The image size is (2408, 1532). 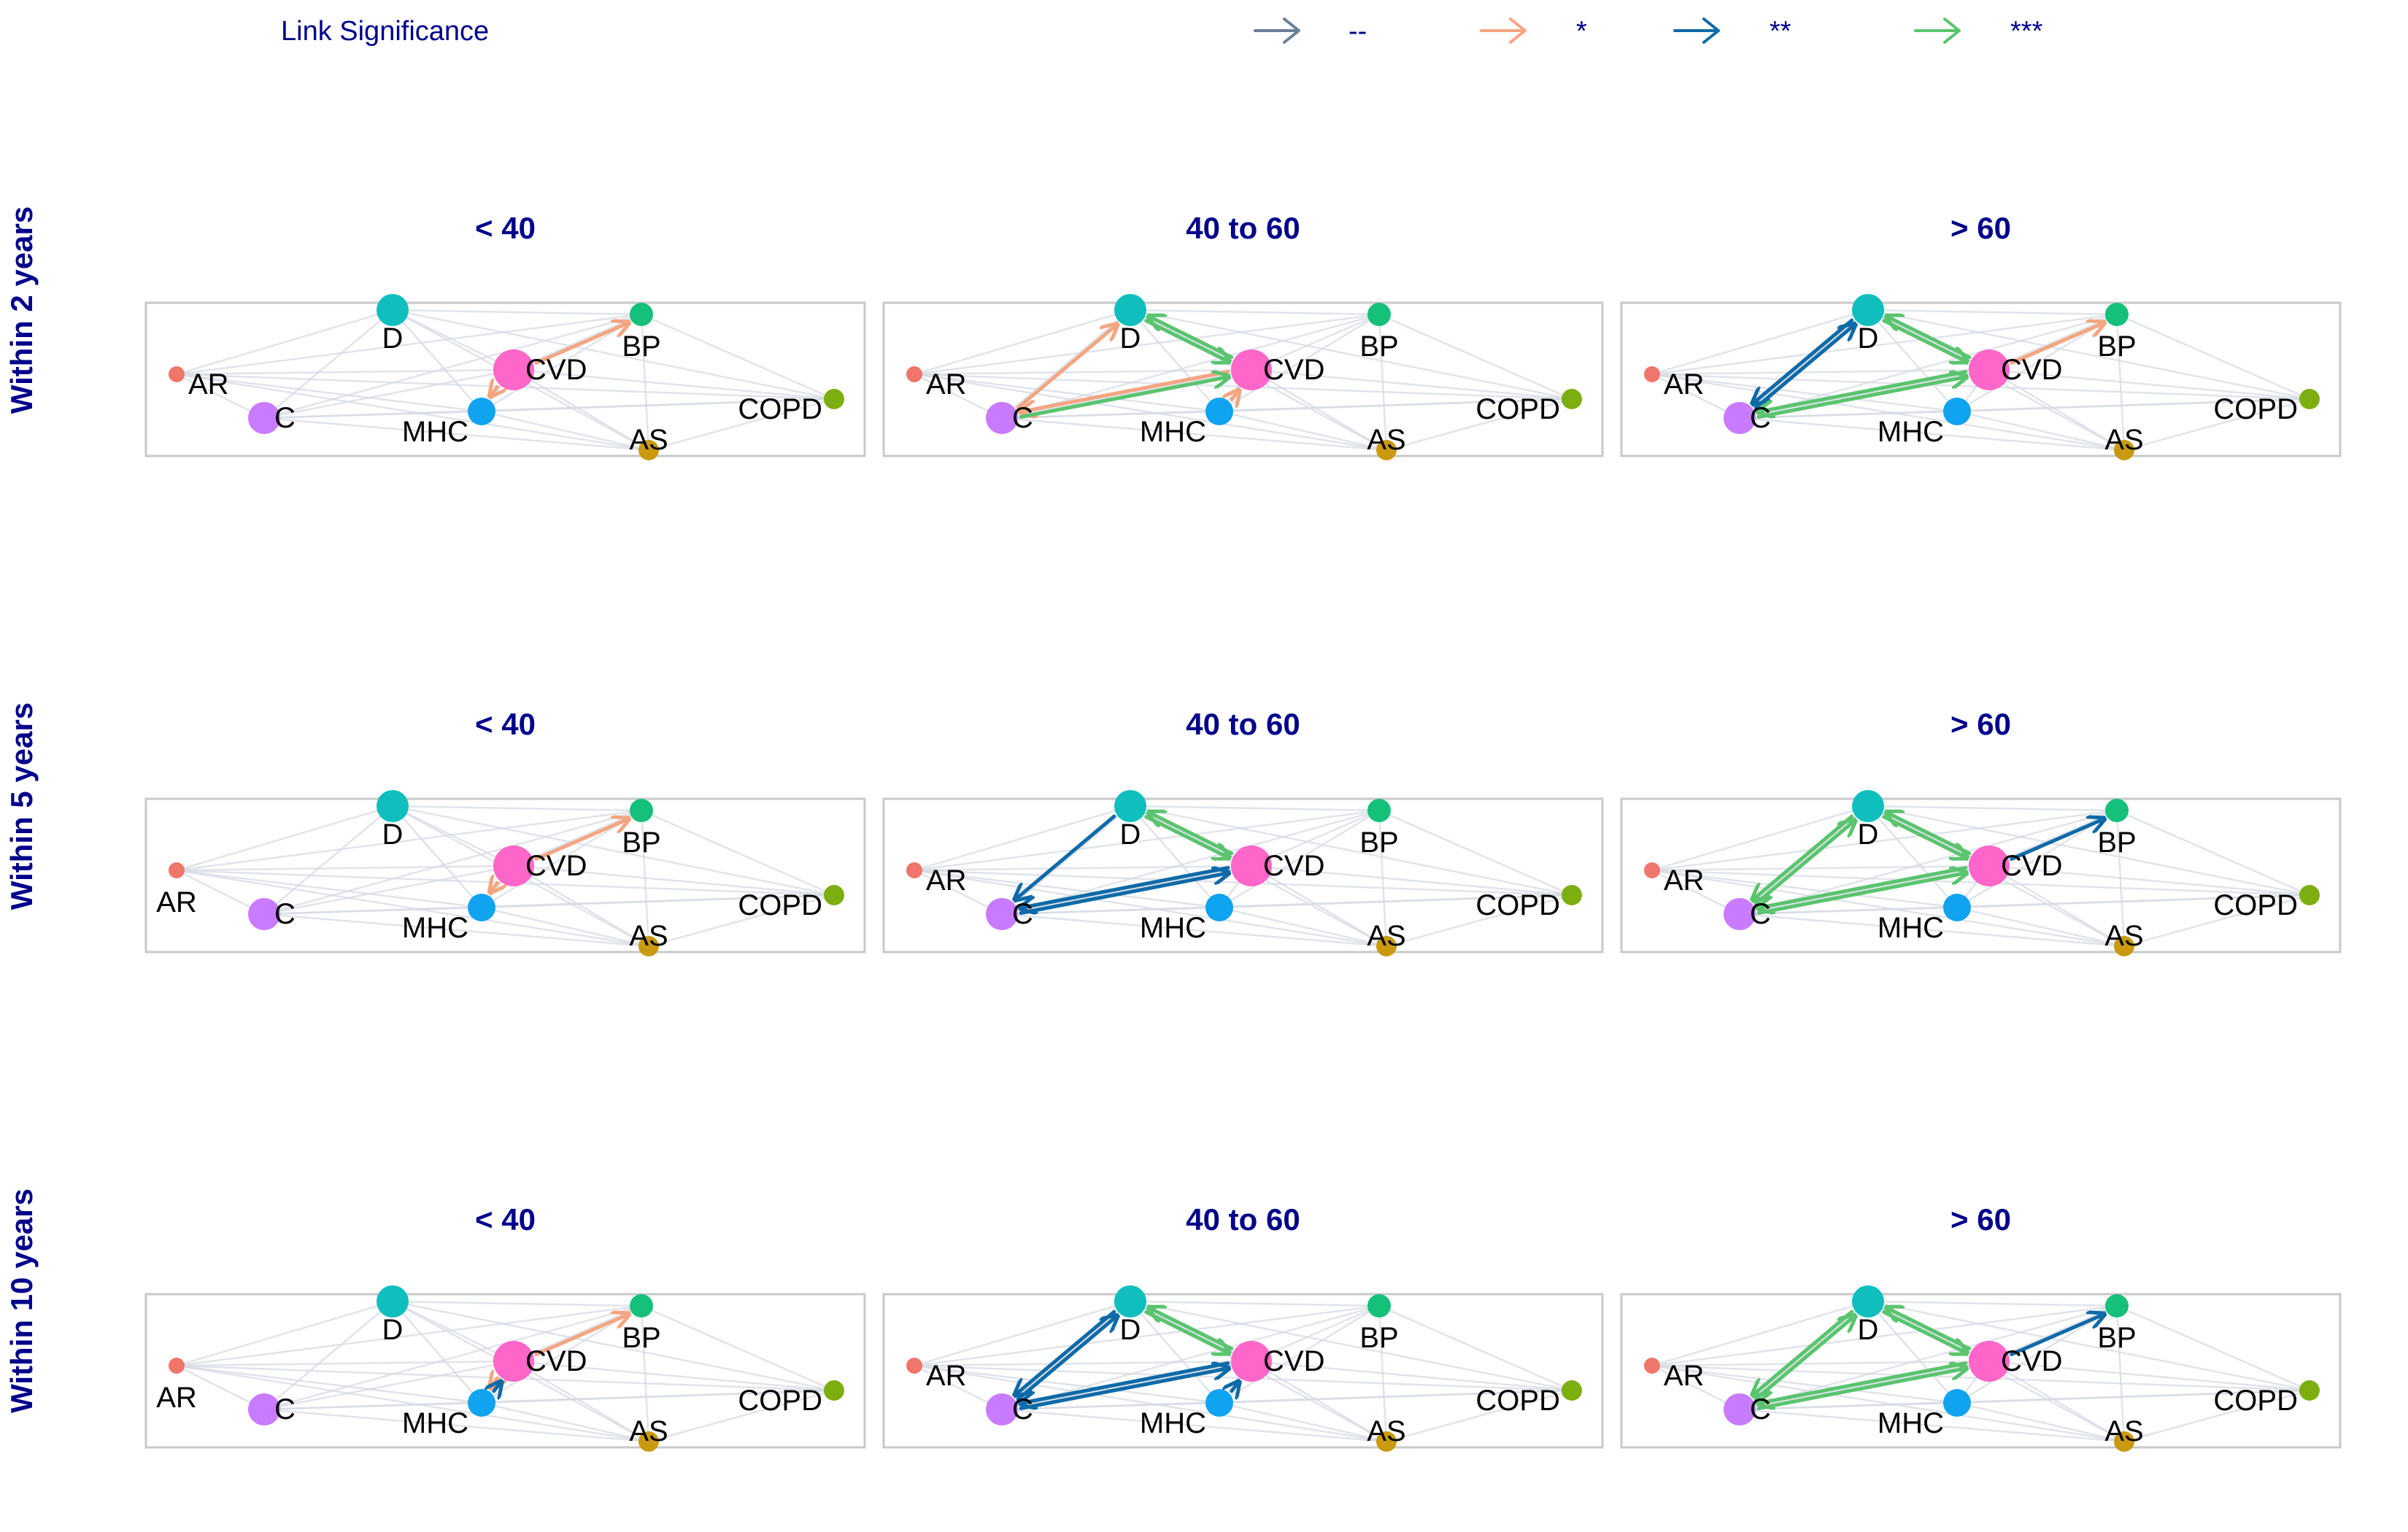 I want to click on node-as, so click(x=2124, y=1442).